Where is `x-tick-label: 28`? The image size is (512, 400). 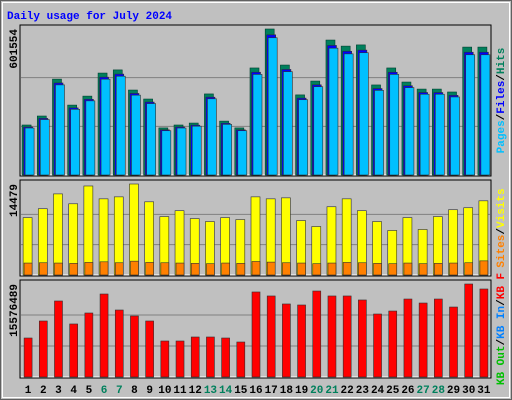 x-tick-label: 28 is located at coordinates (439, 391).